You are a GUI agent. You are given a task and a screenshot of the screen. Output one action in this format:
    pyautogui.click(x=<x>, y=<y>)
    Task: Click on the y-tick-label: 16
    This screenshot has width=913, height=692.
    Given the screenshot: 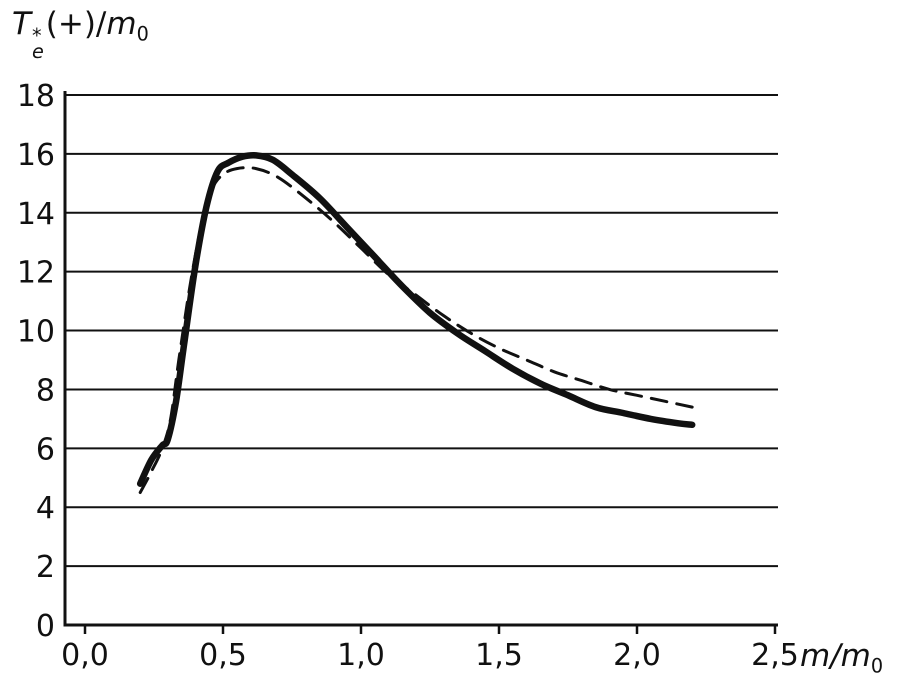 What is the action you would take?
    pyautogui.click(x=36, y=155)
    